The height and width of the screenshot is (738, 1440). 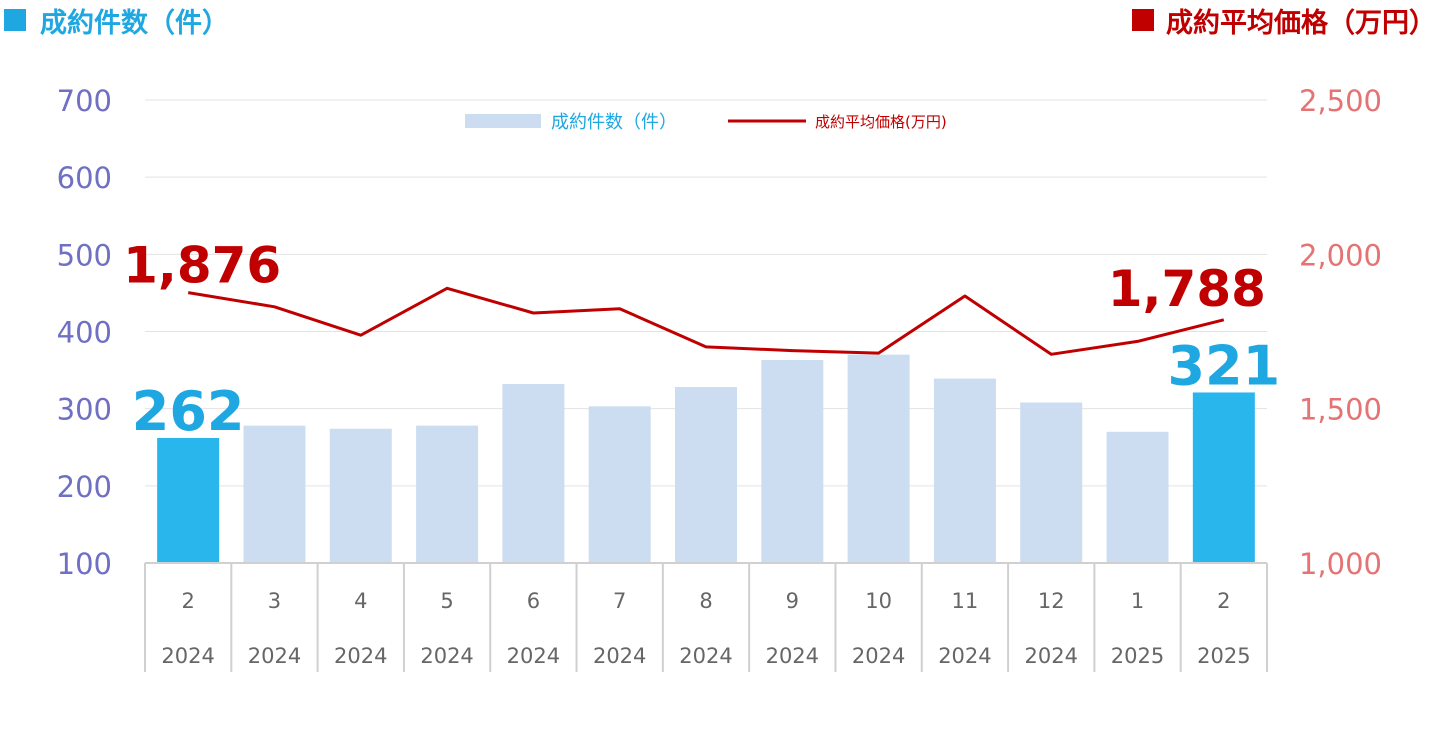 I want to click on left-tick-label: 500, so click(x=84, y=255).